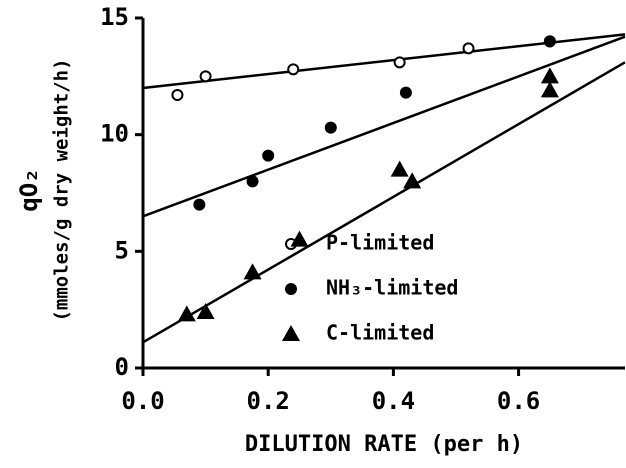 The width and height of the screenshot is (626, 468). I want to click on y-axis-sublabel: (mmoles/g dry weight/h), so click(62, 189).